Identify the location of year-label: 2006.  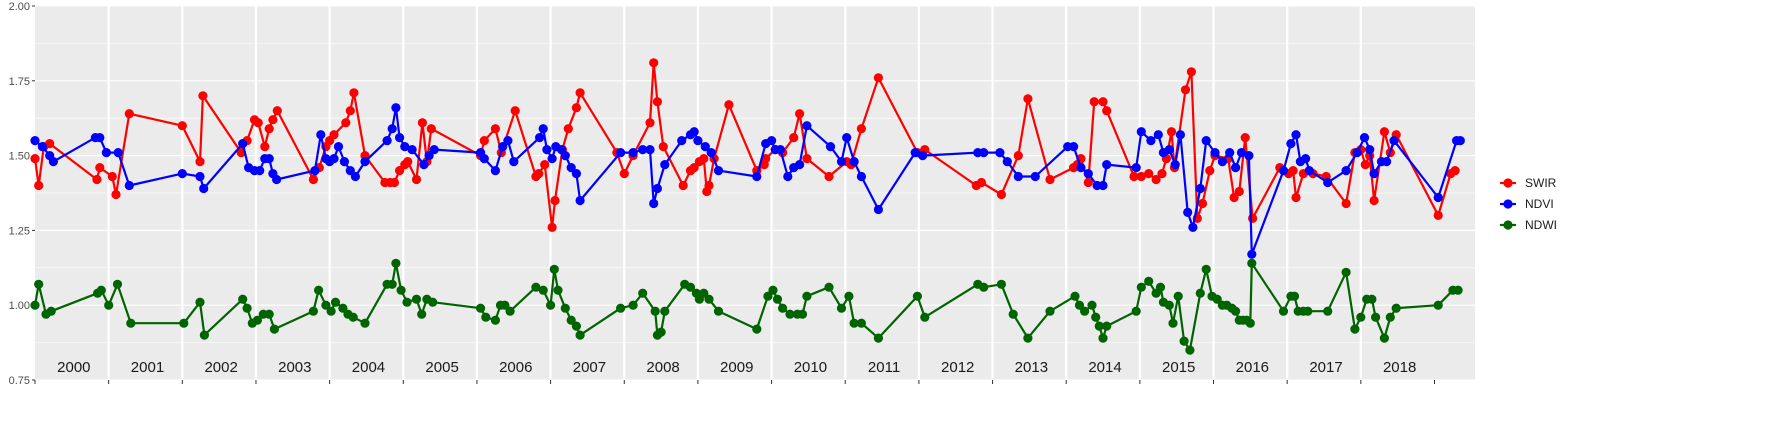
(515, 367).